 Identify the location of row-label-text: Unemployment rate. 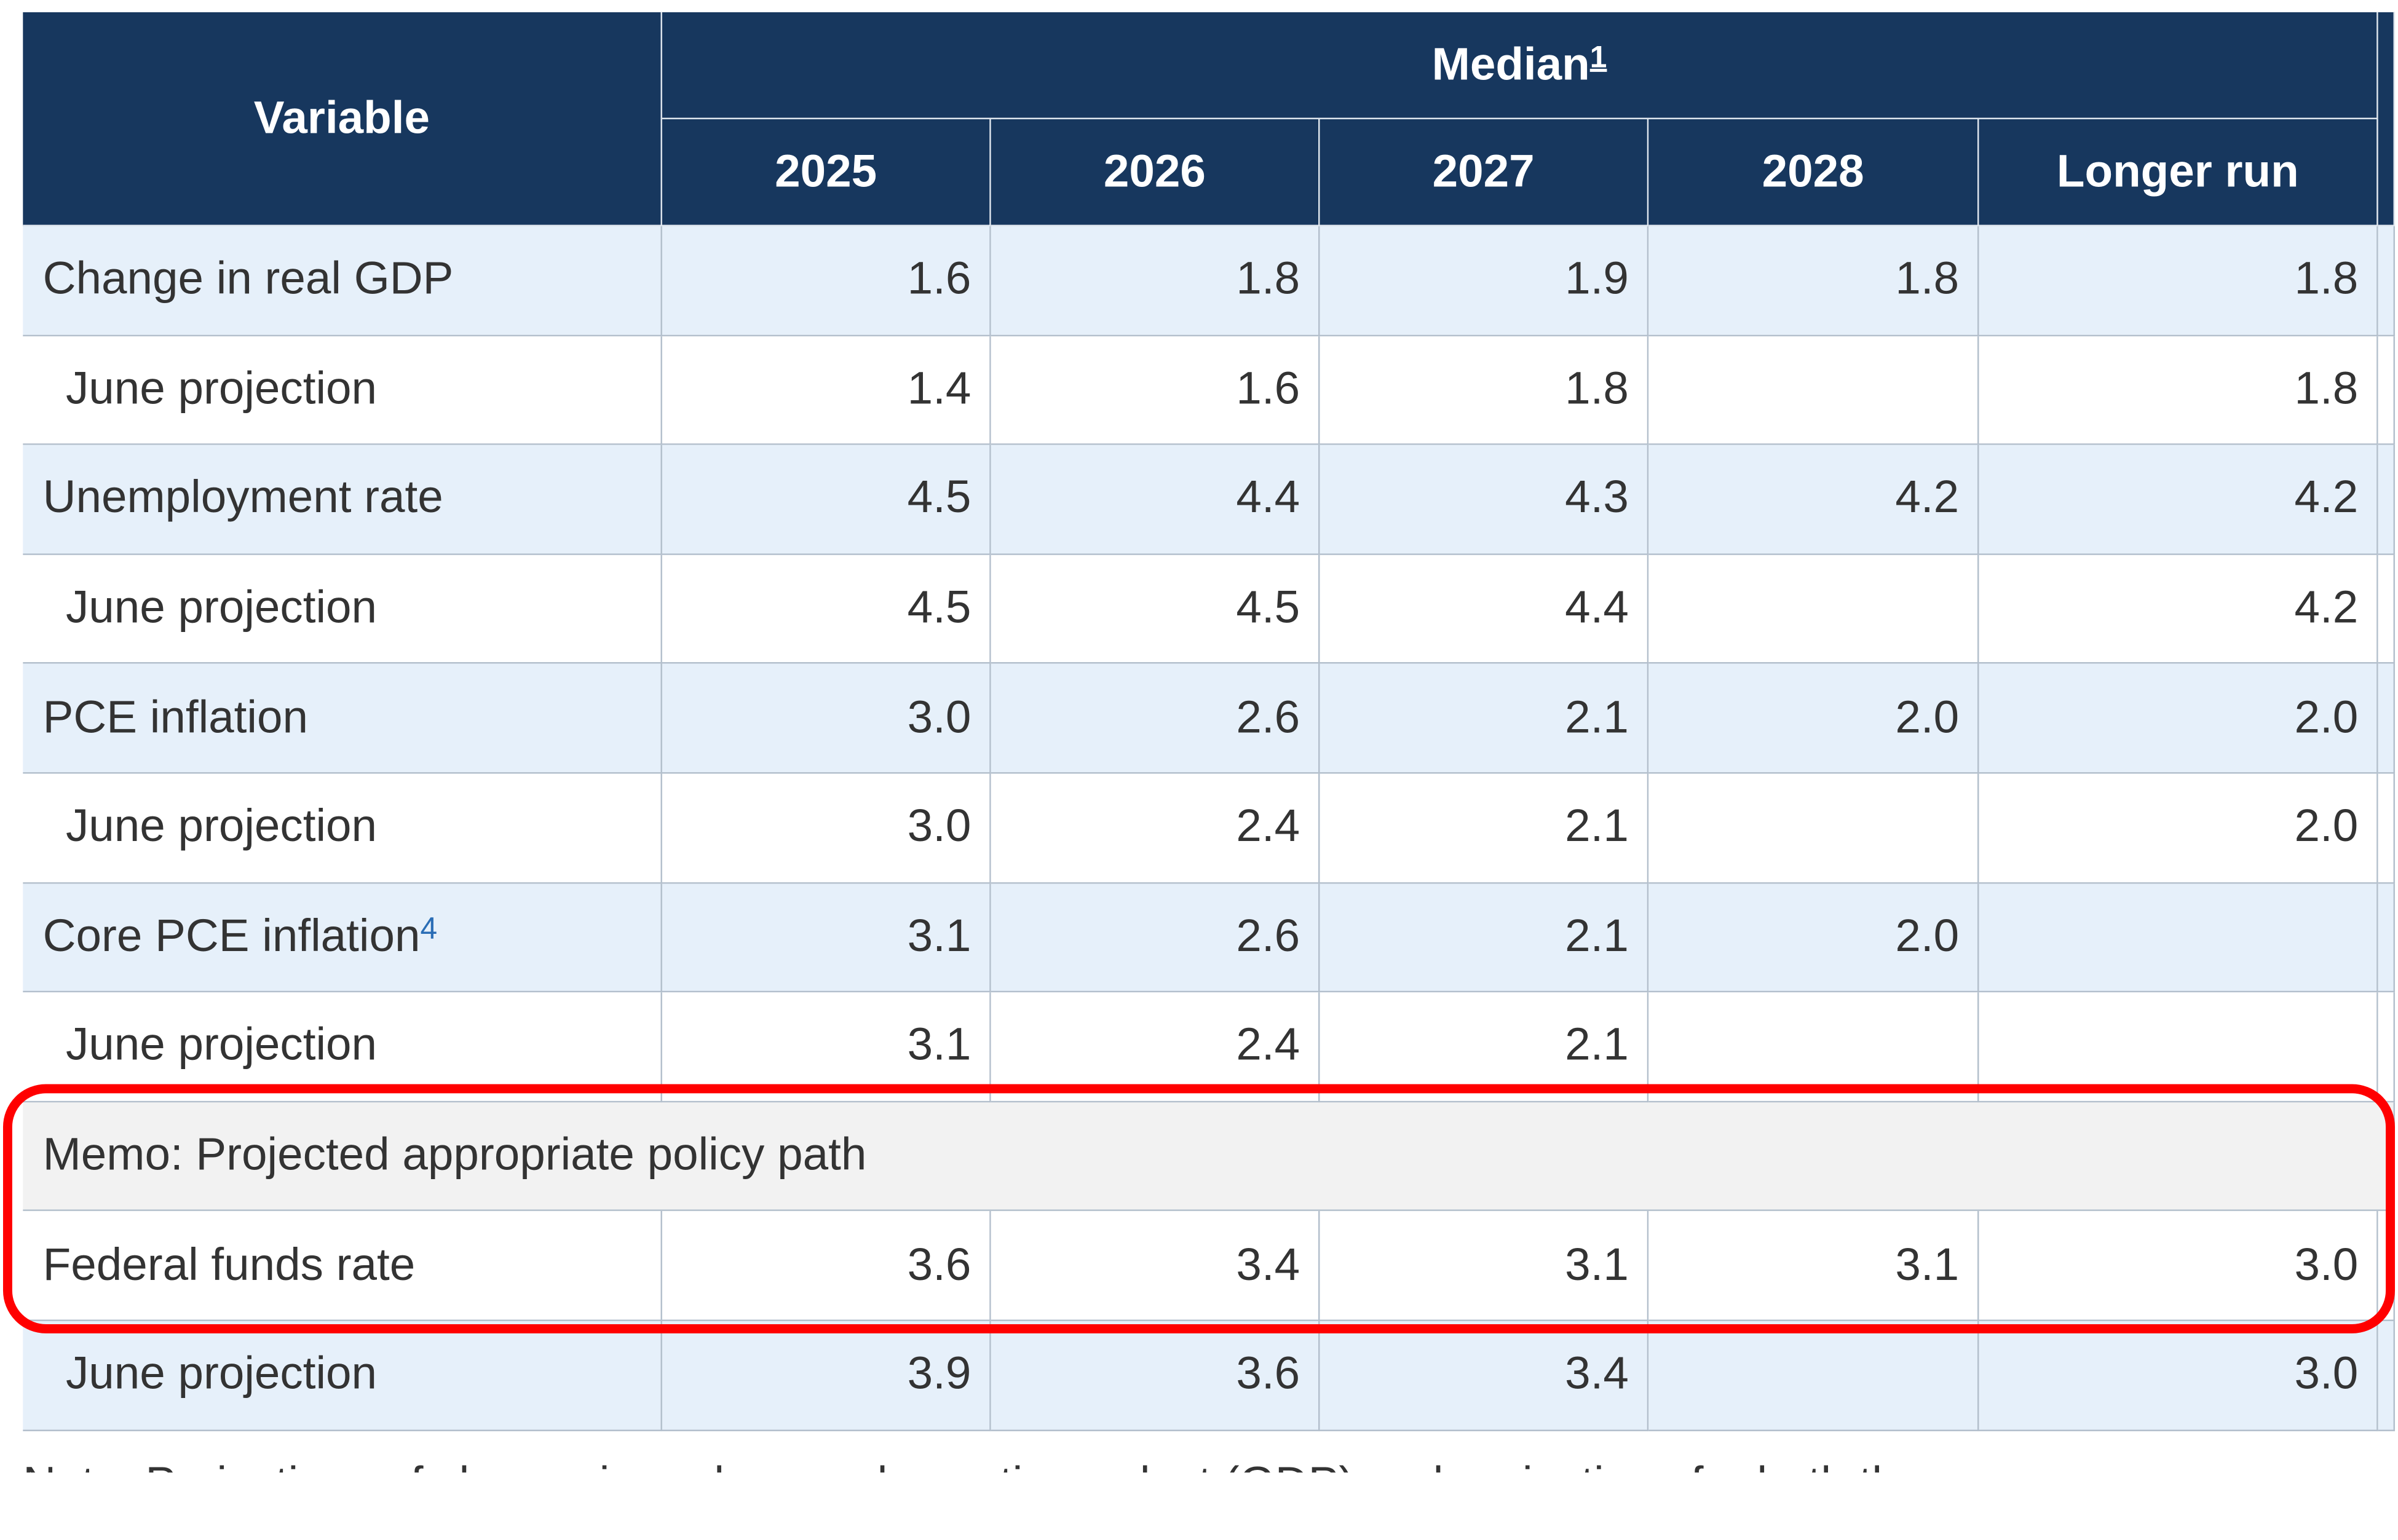
(242, 498).